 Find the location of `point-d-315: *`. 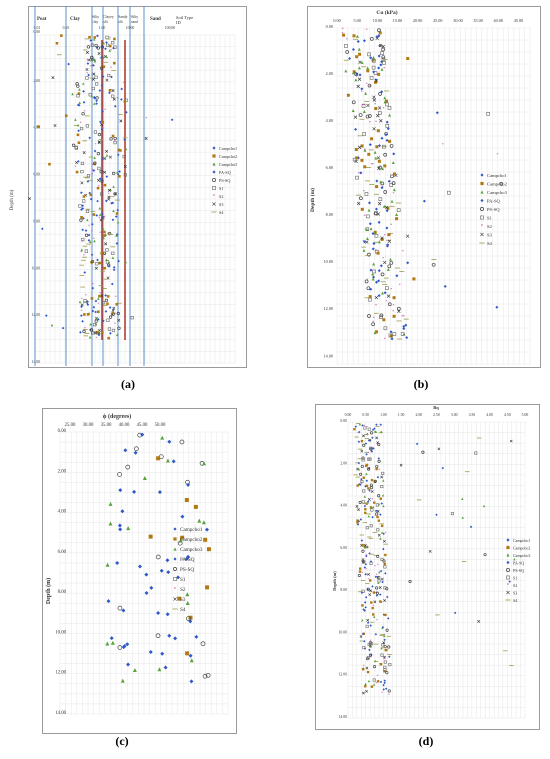

point-d-315: * is located at coordinates (368, 576).